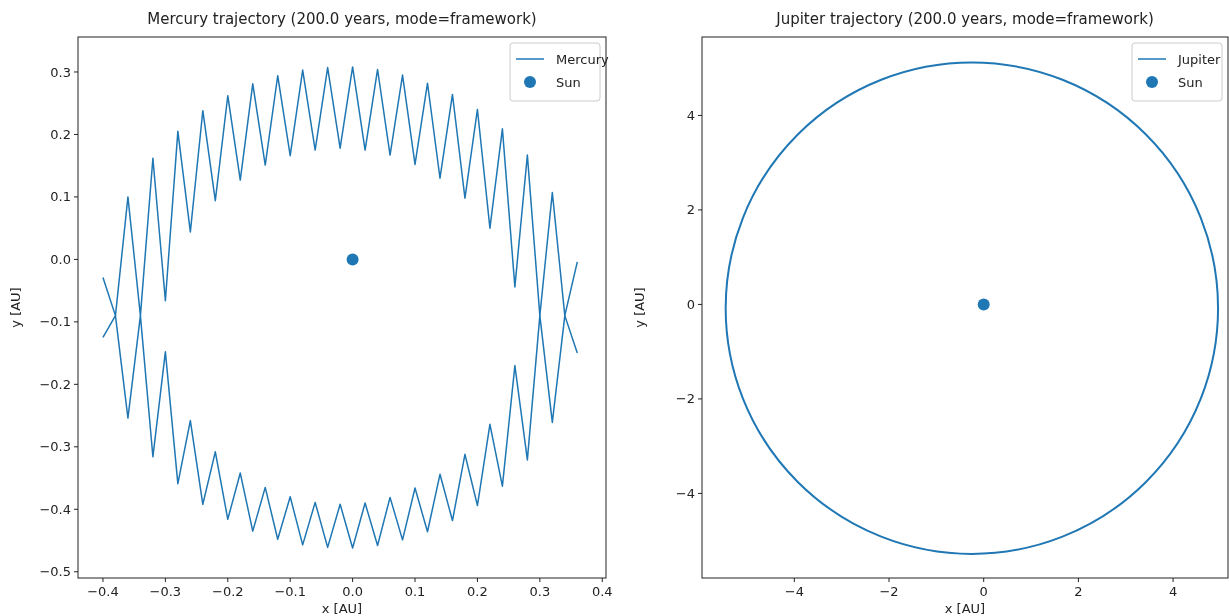 This screenshot has width=1229, height=616. What do you see at coordinates (60, 134) in the screenshot?
I see `y-tick-label: 0.2` at bounding box center [60, 134].